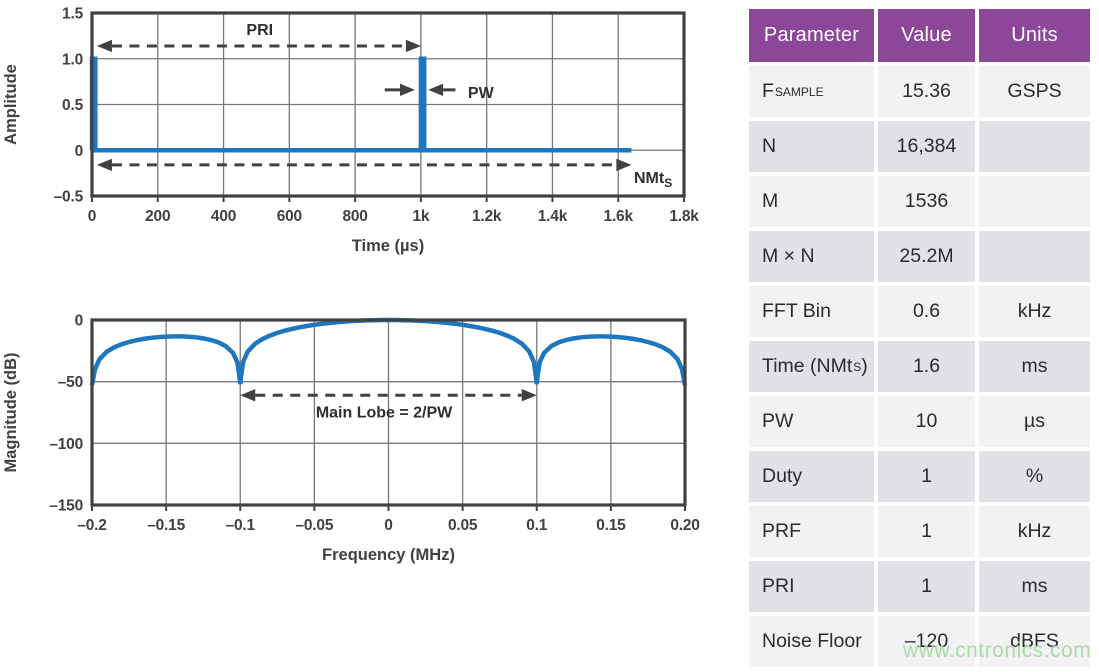 Image resolution: width=1099 pixels, height=672 pixels. Describe the element at coordinates (811, 35) in the screenshot. I see `header-parameter: Parameter` at that location.